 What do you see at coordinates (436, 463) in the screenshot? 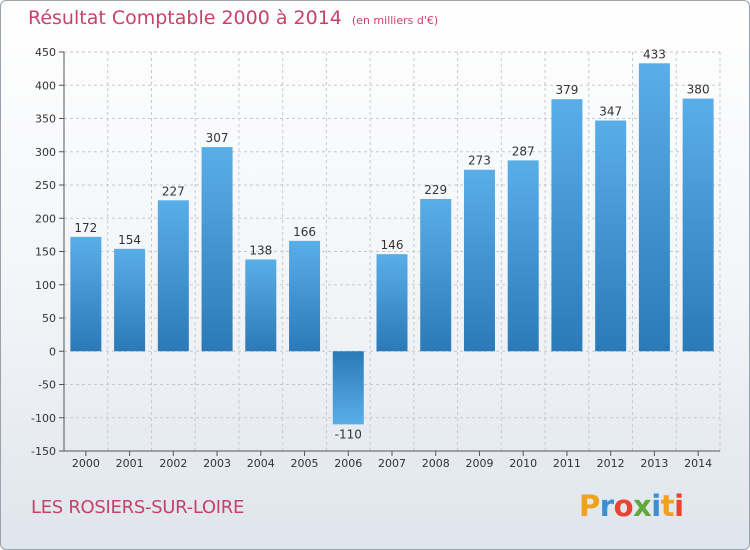
I see `x-tick-label: 2008` at bounding box center [436, 463].